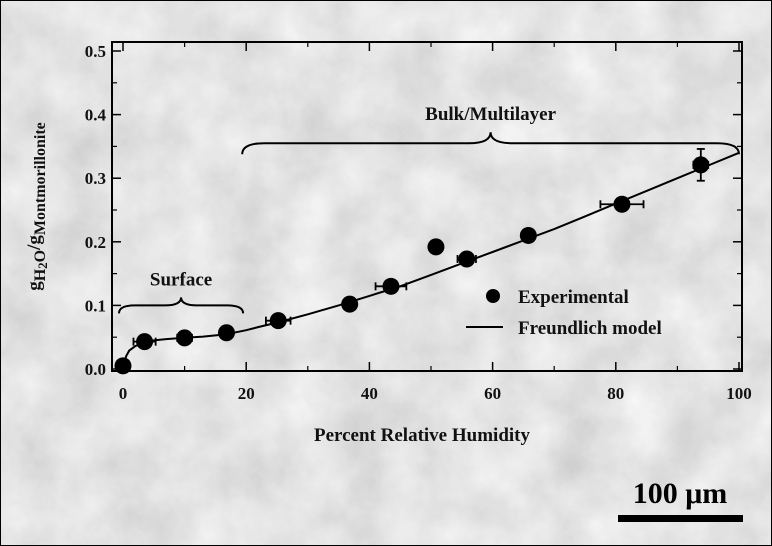 Image resolution: width=772 pixels, height=546 pixels. I want to click on x-axis-title: Percent Relative Humidity, so click(422, 435).